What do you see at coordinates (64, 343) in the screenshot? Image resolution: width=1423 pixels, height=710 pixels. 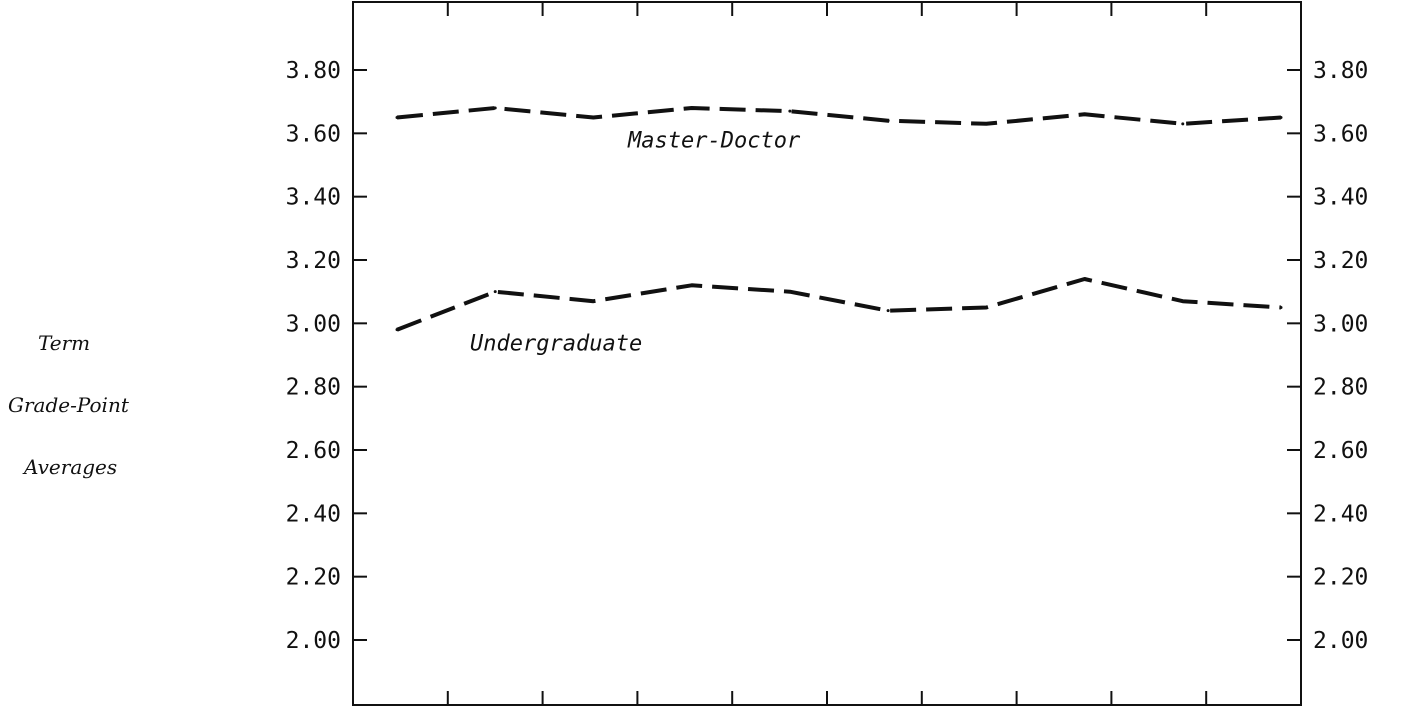 I see `y-axis-label-line-1: Term` at bounding box center [64, 343].